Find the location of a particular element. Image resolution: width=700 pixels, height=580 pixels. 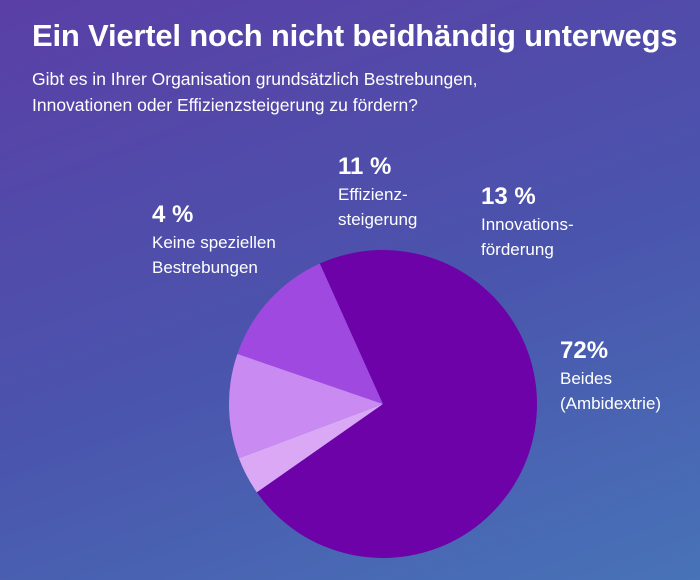

slice-text-line: förderung is located at coordinates (517, 249).